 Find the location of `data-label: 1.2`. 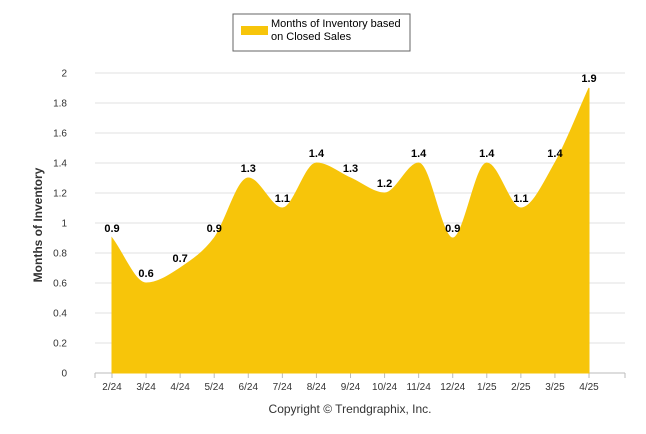

data-label: 1.2 is located at coordinates (384, 184).